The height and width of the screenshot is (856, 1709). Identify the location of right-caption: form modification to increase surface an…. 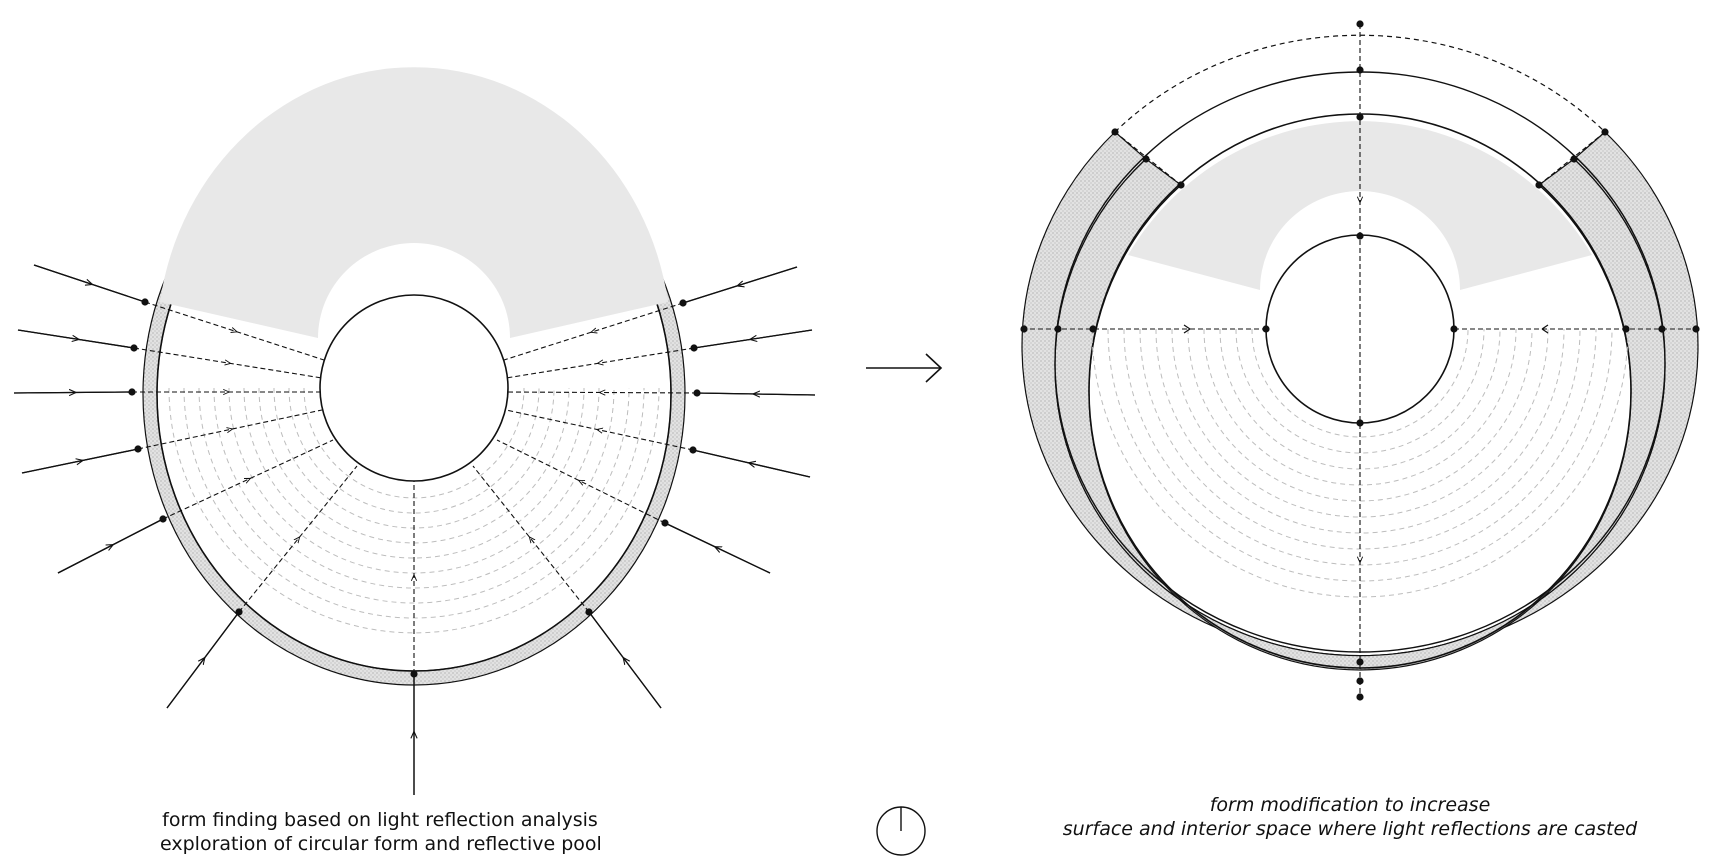
(1350, 817).